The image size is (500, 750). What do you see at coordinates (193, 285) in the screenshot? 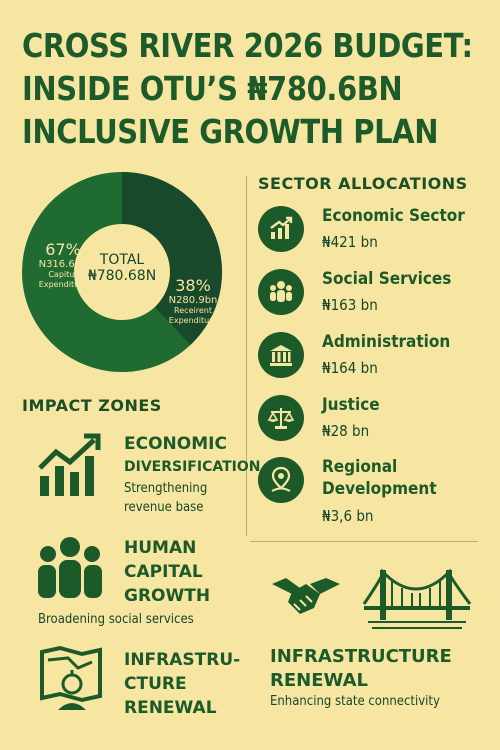
I see `recurrent-pct: 38%` at bounding box center [193, 285].